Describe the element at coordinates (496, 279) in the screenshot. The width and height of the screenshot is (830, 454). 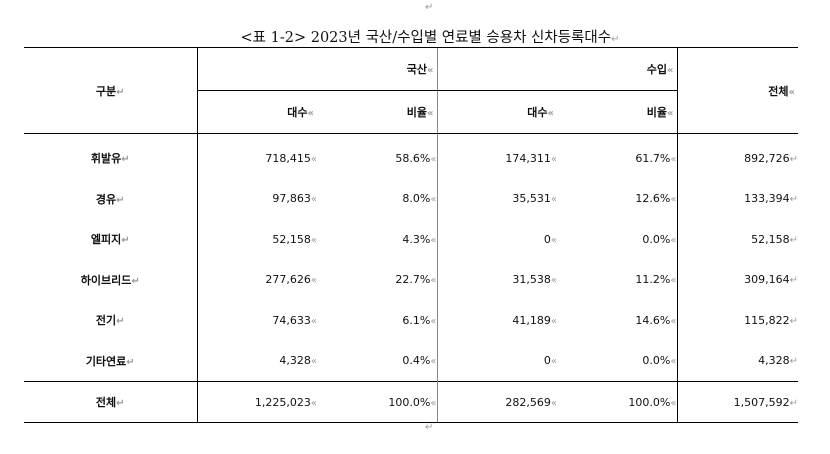
I see `imported-count: 31,538«` at that location.